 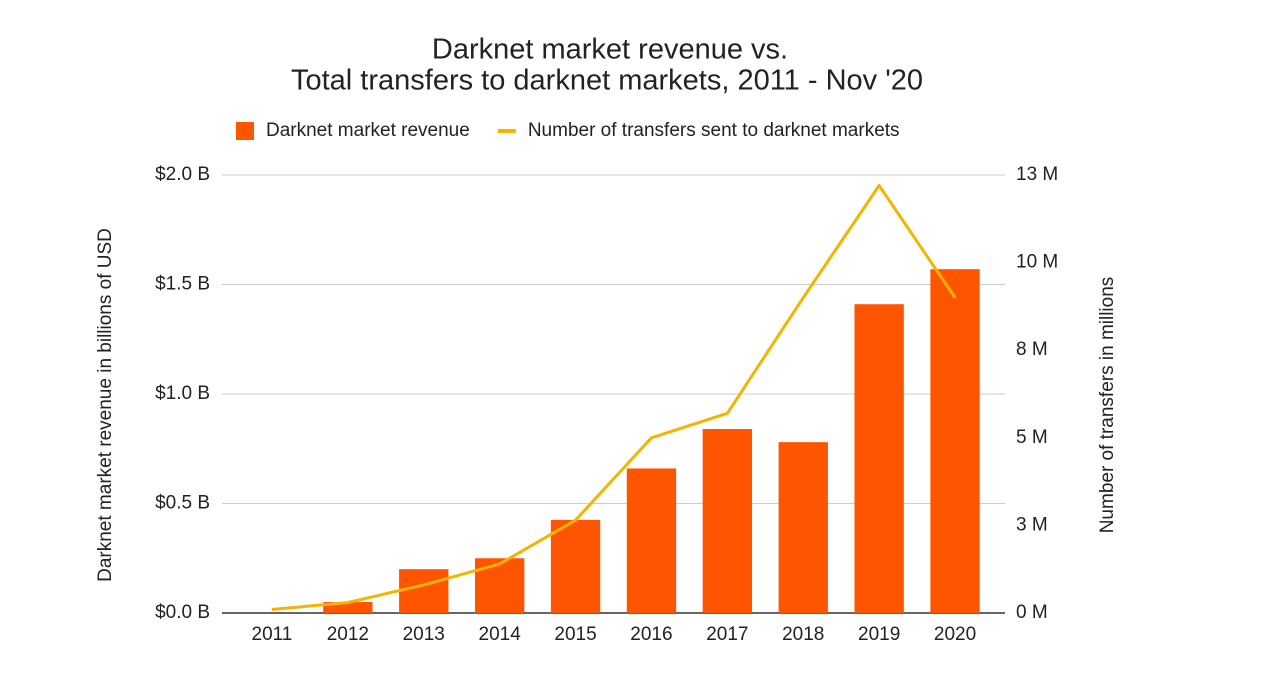 I want to click on y-tick-label: $1.0 B, so click(x=182, y=393).